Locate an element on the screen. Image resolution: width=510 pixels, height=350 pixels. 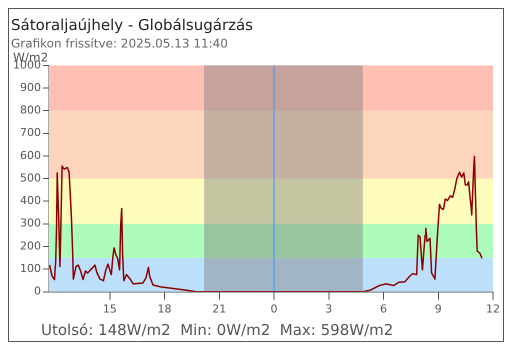
y-tick-label: 200 is located at coordinates (30, 245).